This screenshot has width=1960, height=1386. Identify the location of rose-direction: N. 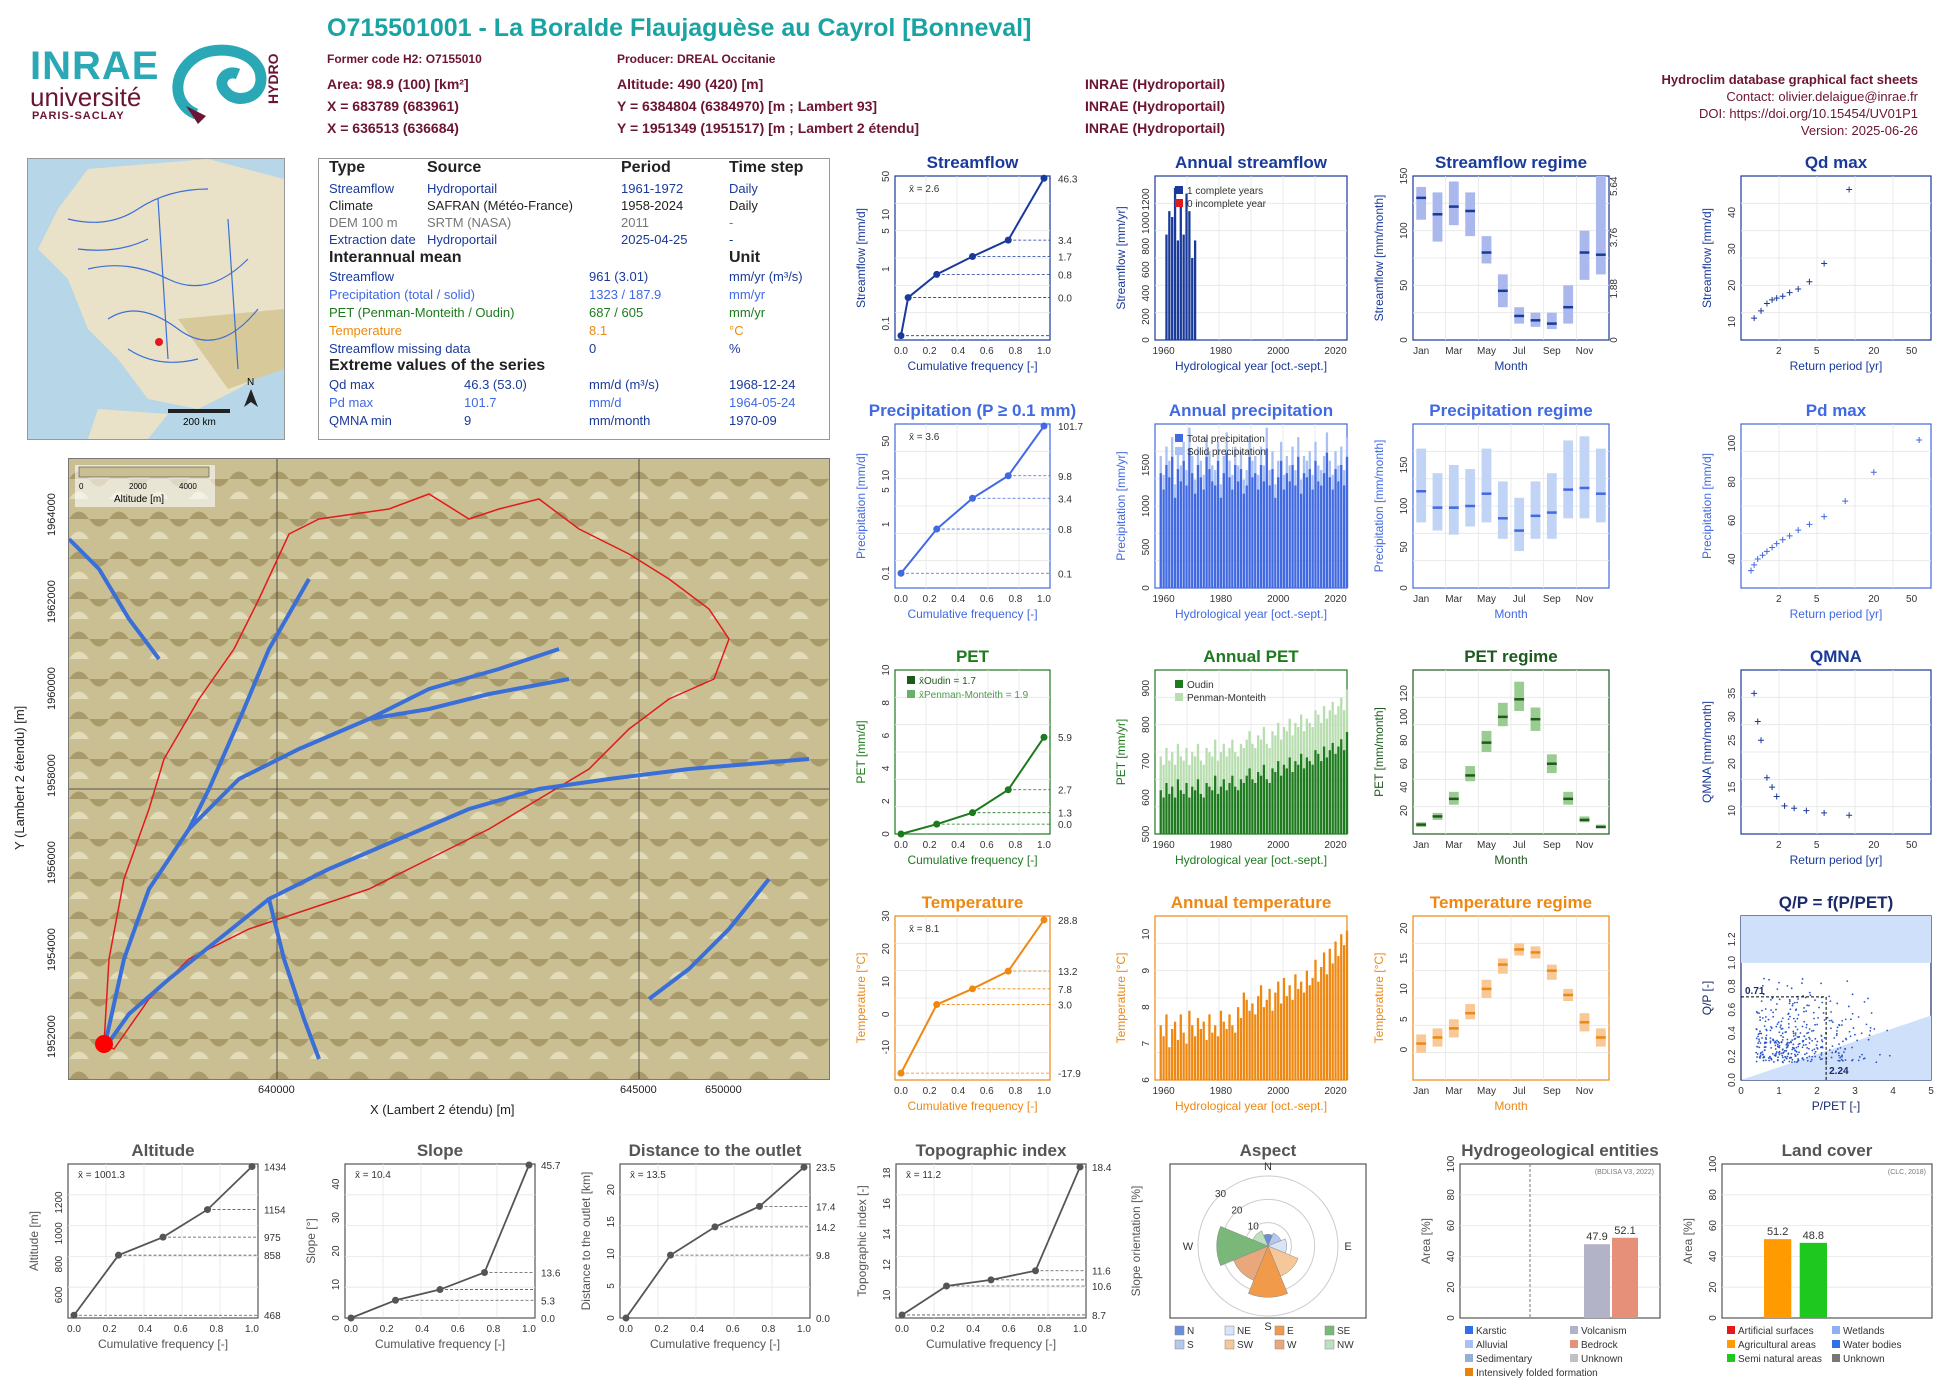
(1268, 1167).